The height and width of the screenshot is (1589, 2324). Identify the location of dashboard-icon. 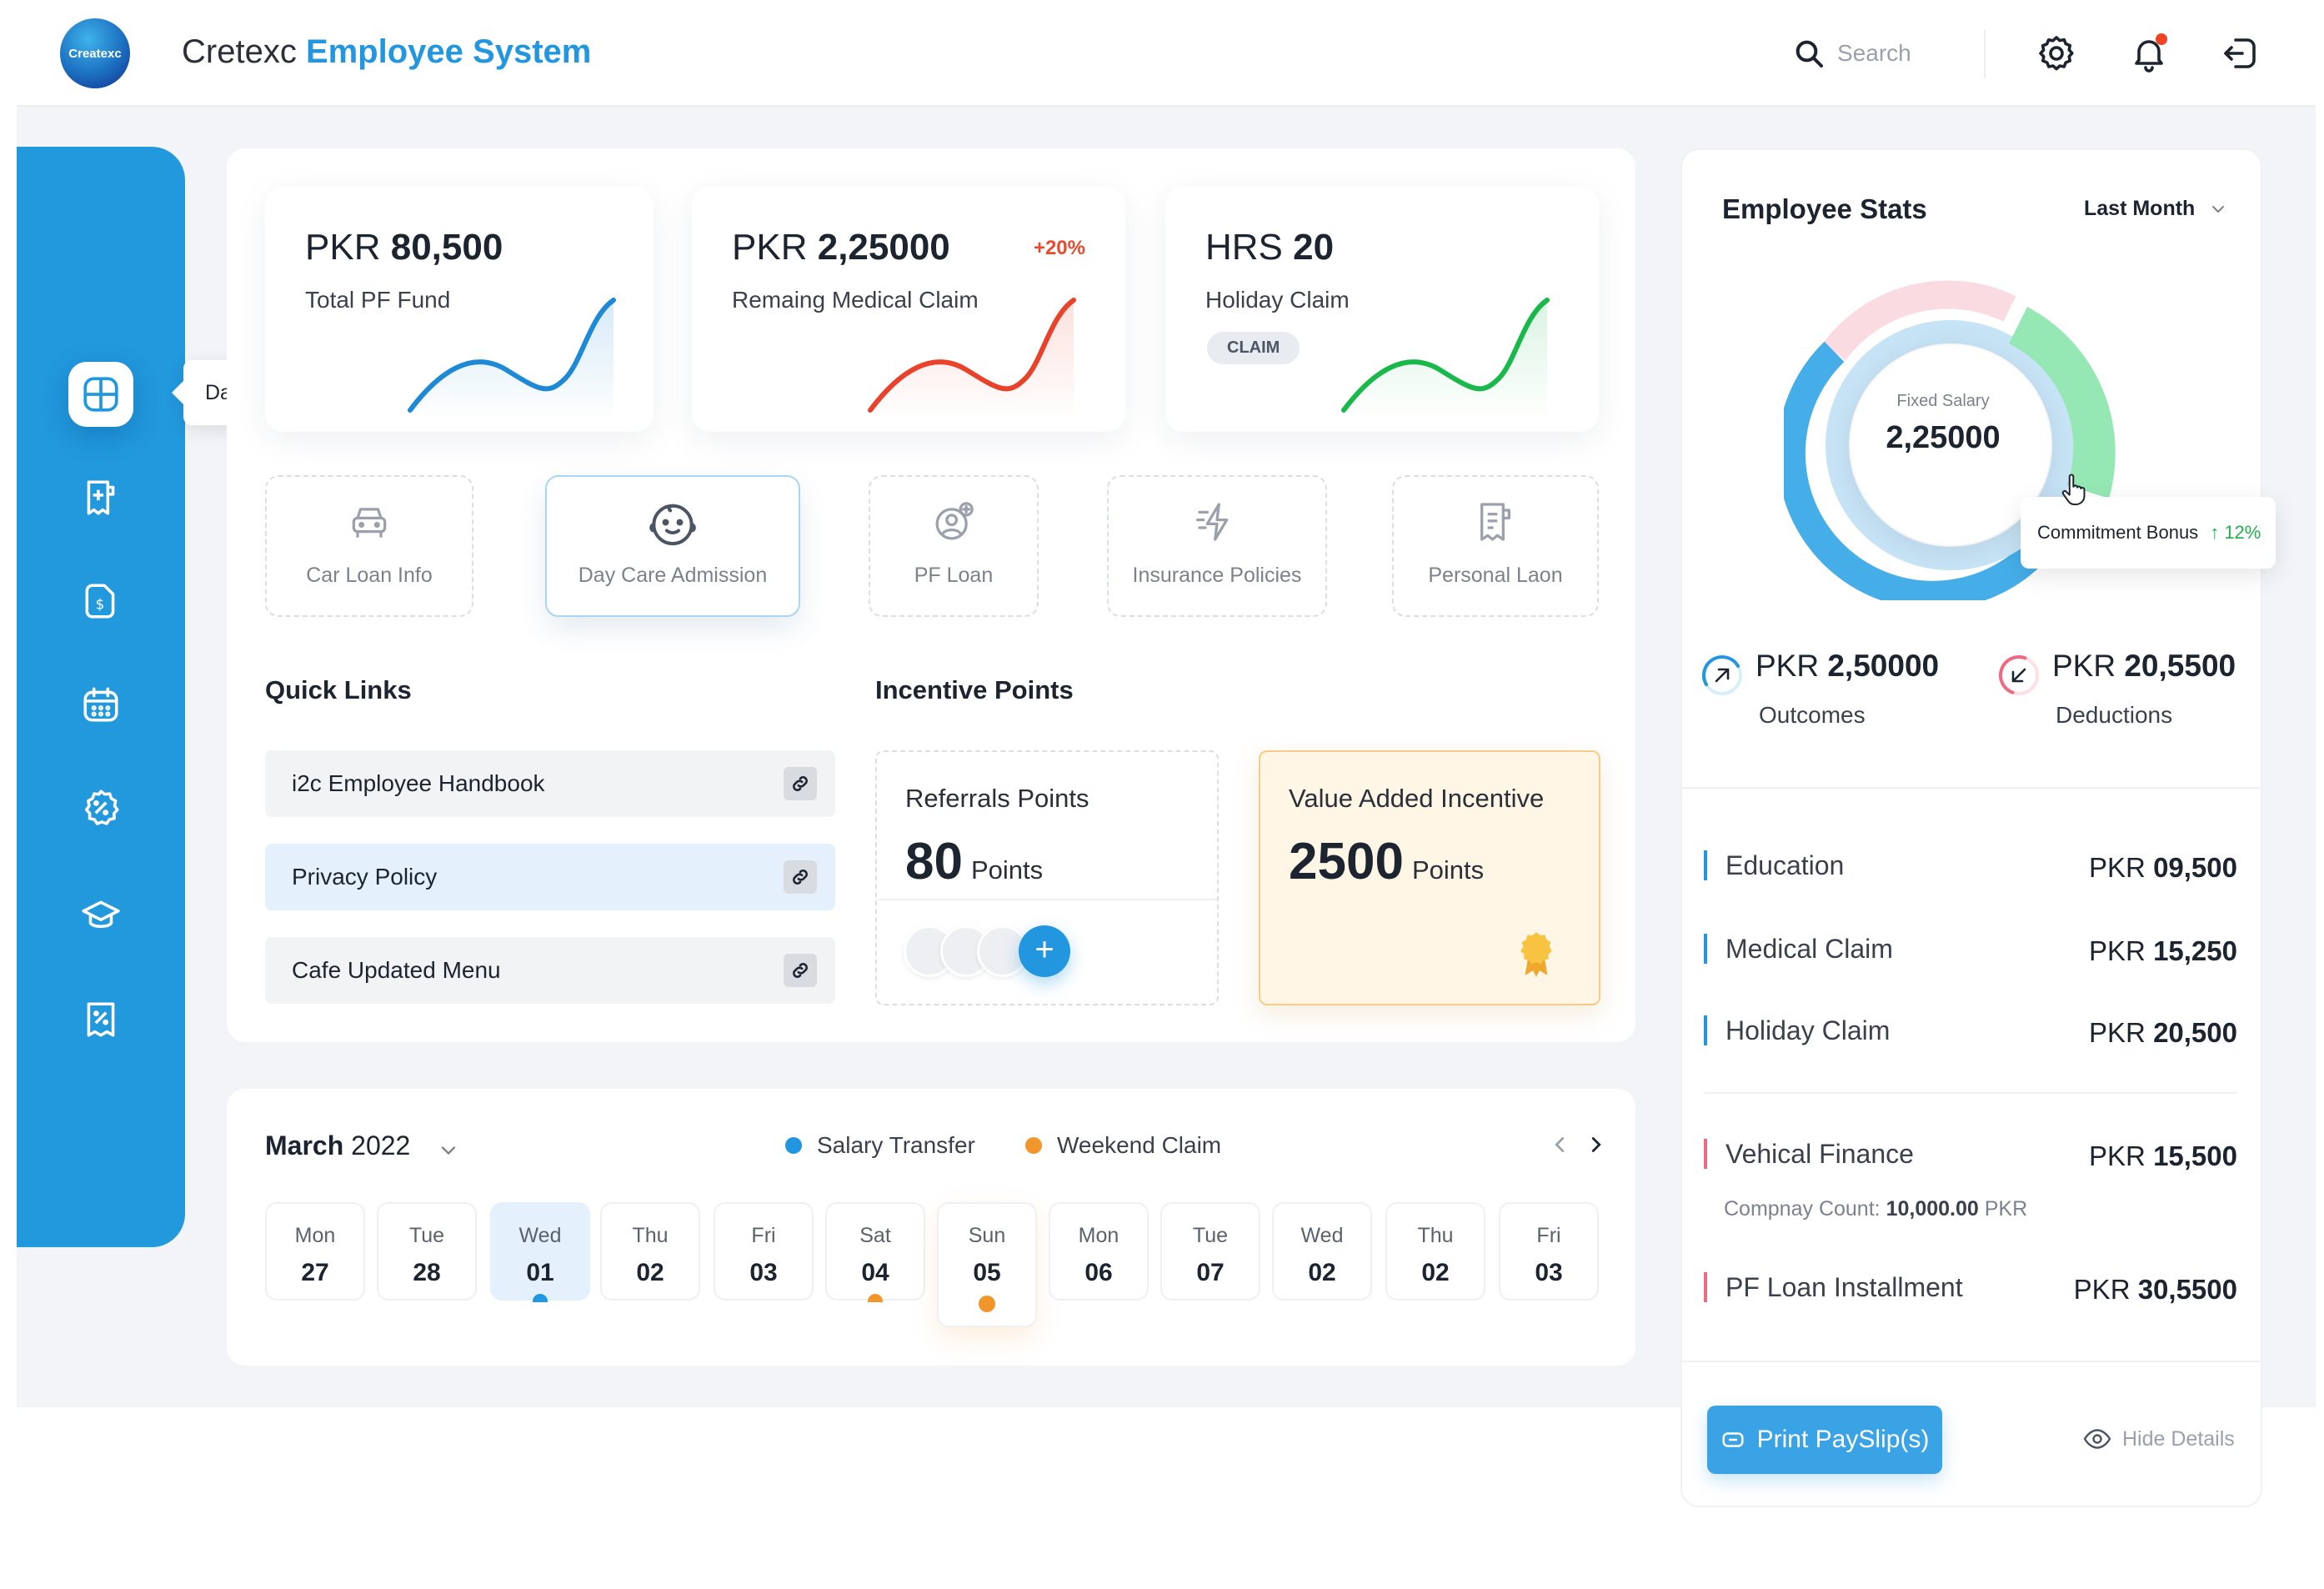
(101, 394).